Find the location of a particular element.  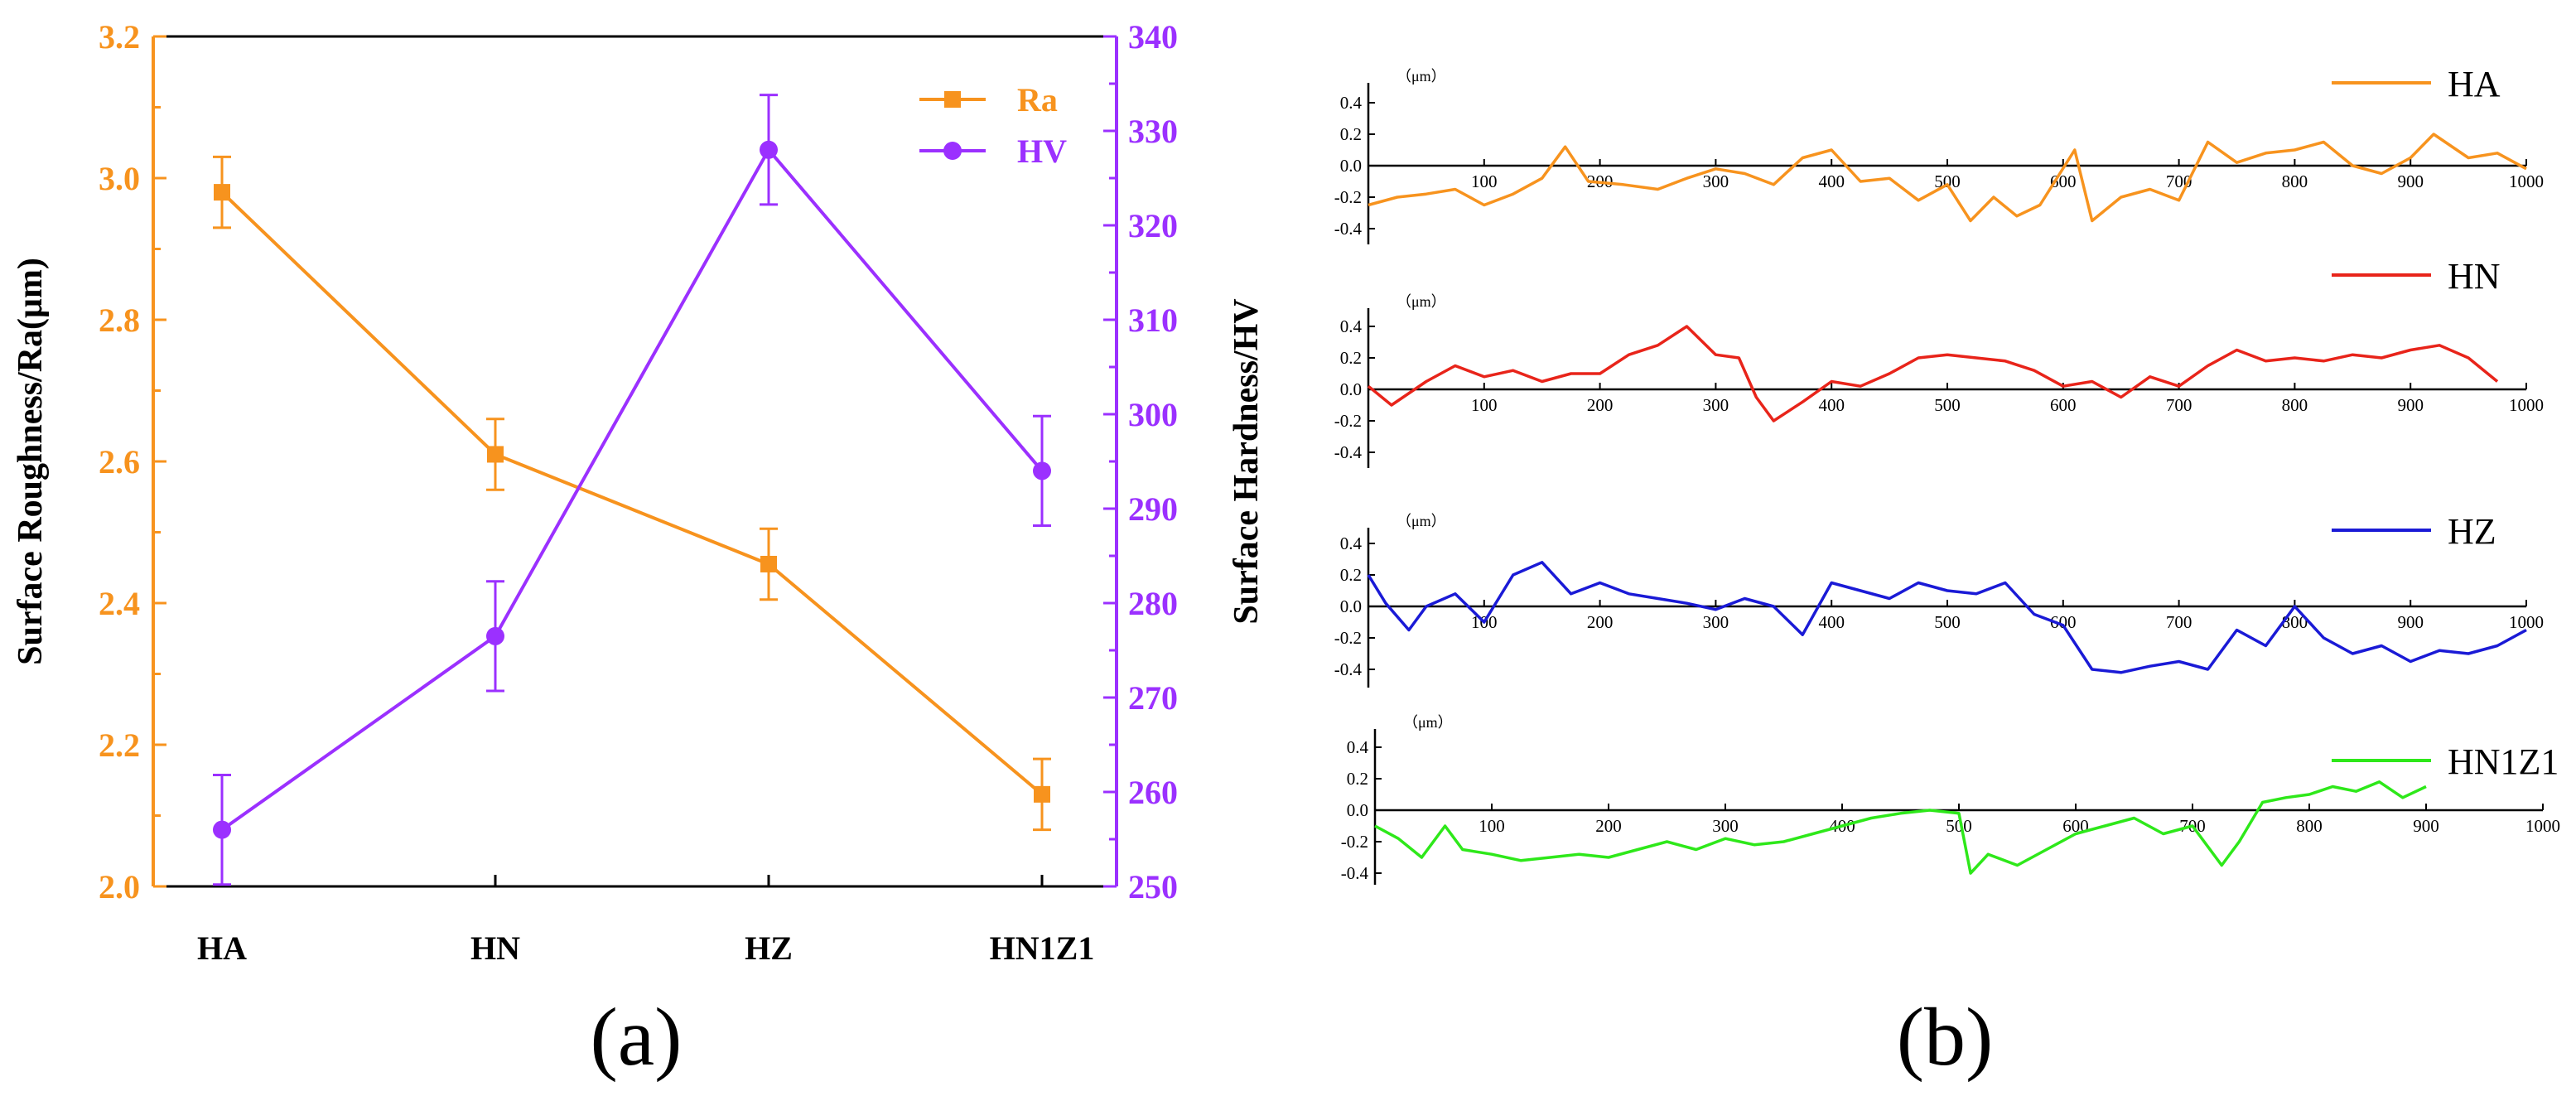

left-tick-label: 2.0 is located at coordinates (120, 886).